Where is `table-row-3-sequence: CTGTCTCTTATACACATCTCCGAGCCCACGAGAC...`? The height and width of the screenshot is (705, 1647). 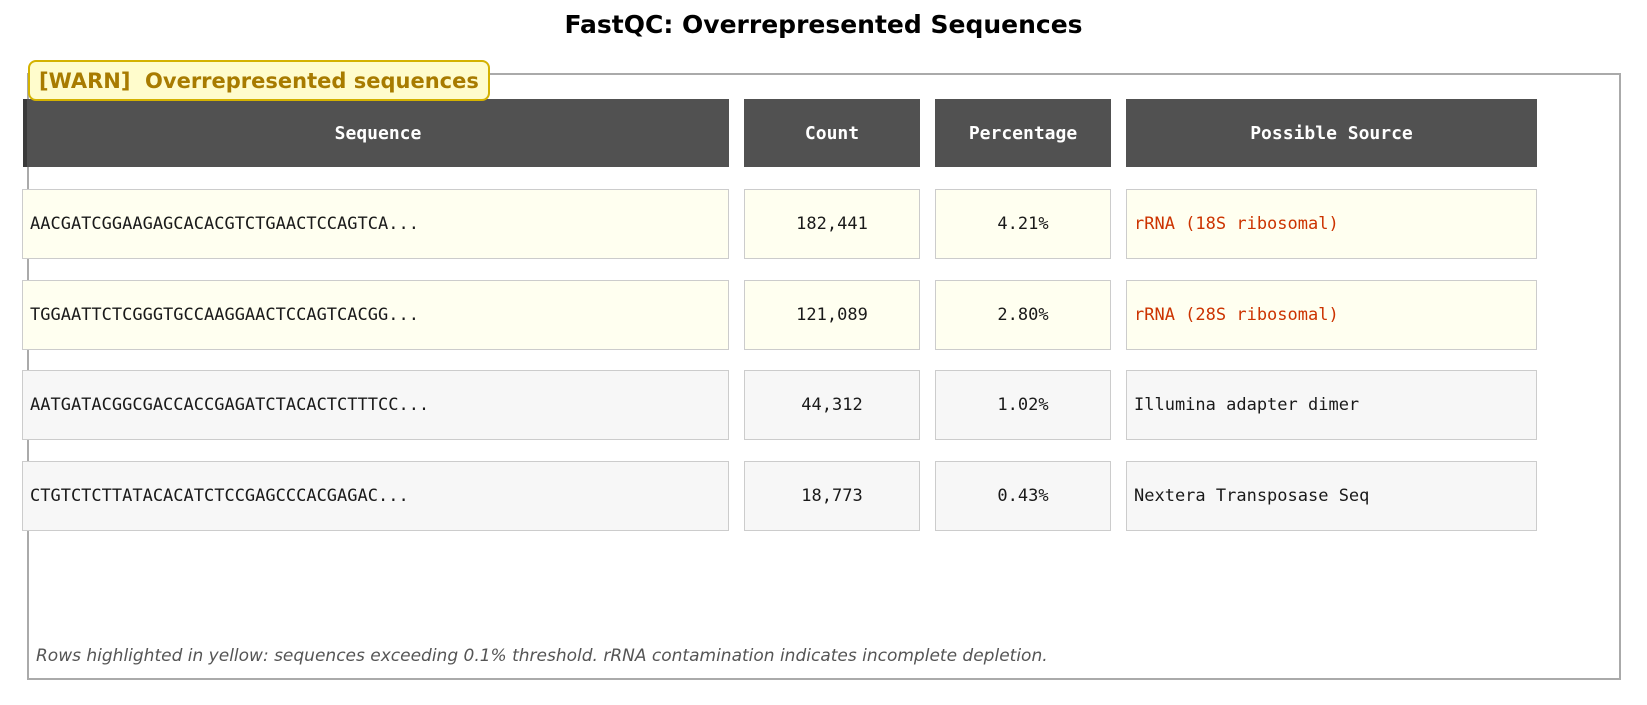
table-row-3-sequence: CTGTCTCTTATACACATCTCCGAGCCCACGAGAC... is located at coordinates (375, 496).